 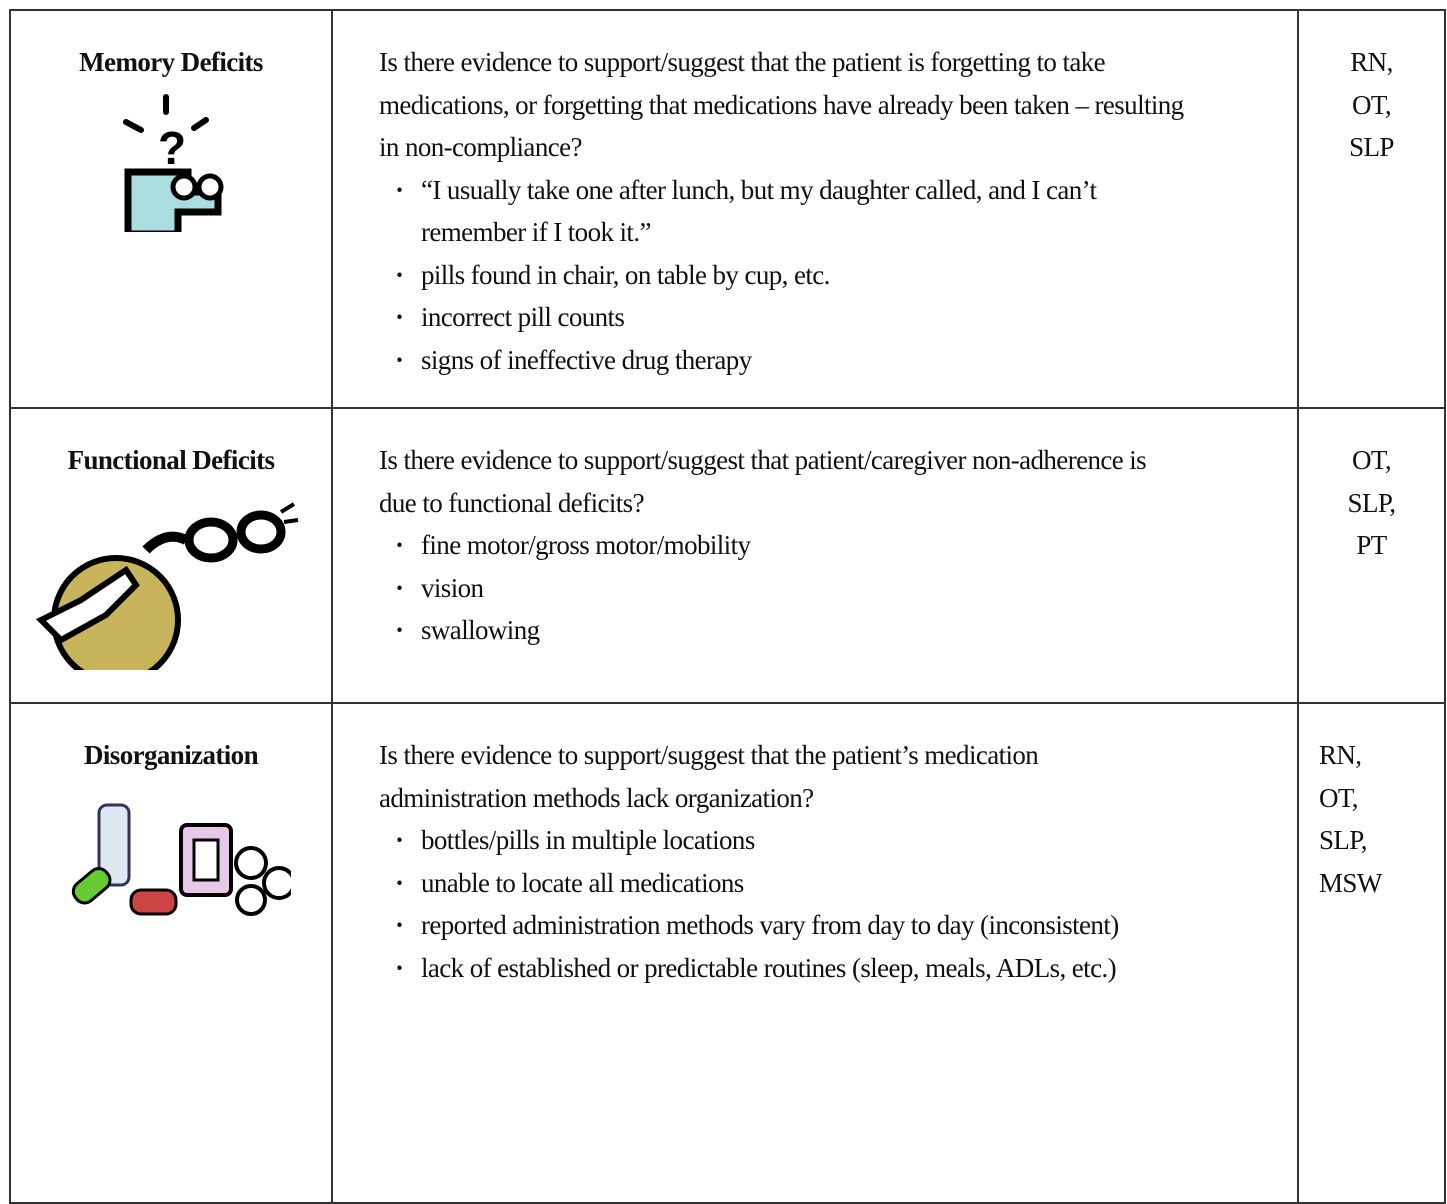 What do you see at coordinates (1350, 882) in the screenshot?
I see `discipline: MSW` at bounding box center [1350, 882].